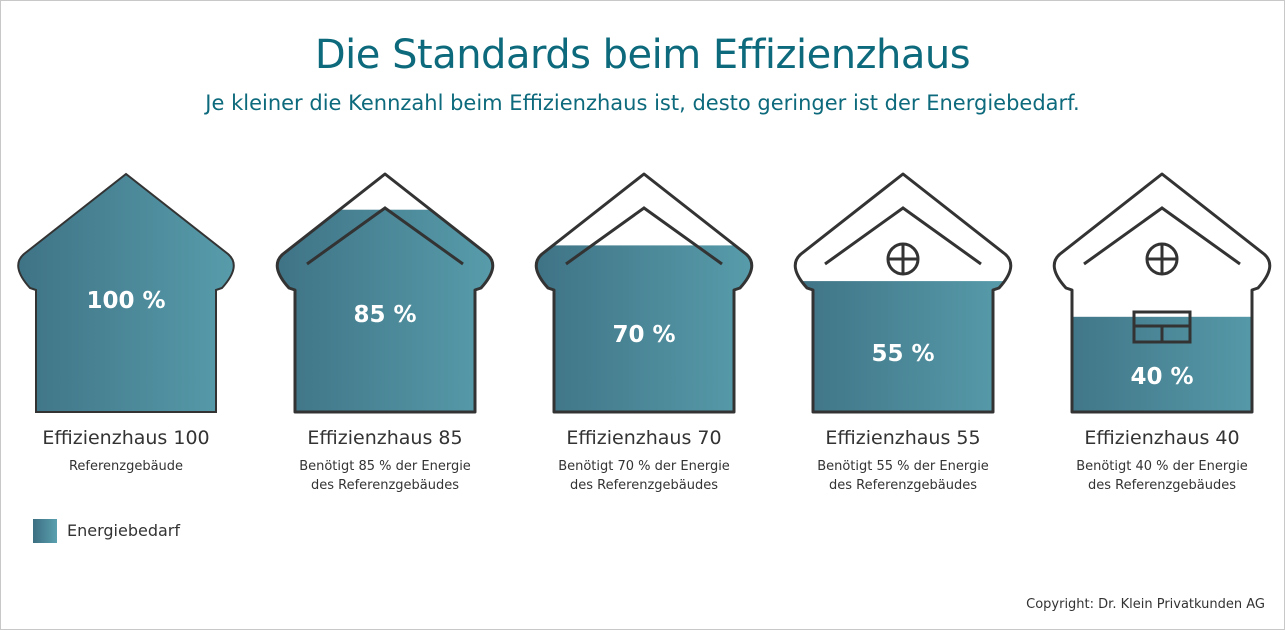 The image size is (1285, 630). Describe the element at coordinates (644, 466) in the screenshot. I see `house-desc-70-line1: Benötigt 70 % der Energie` at that location.